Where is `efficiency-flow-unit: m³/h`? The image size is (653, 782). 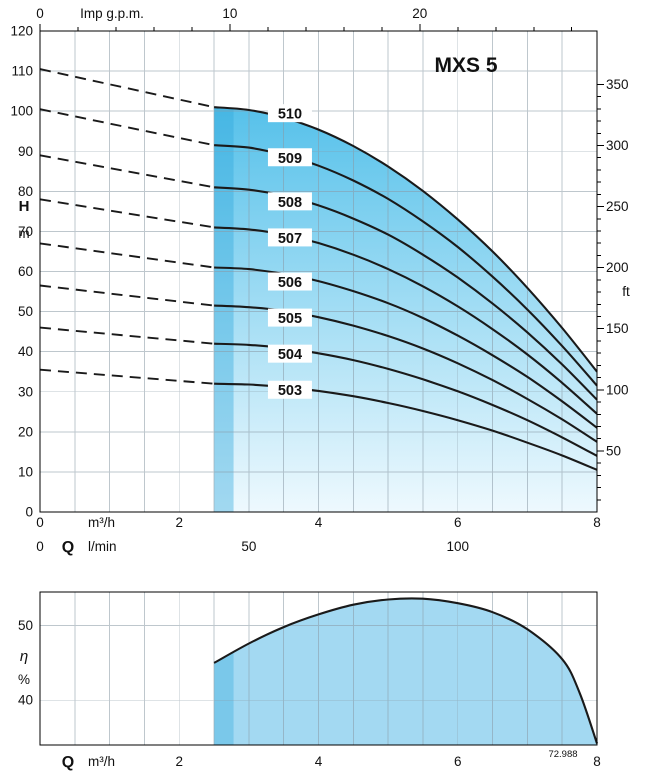
efficiency-flow-unit: m³/h is located at coordinates (101, 761).